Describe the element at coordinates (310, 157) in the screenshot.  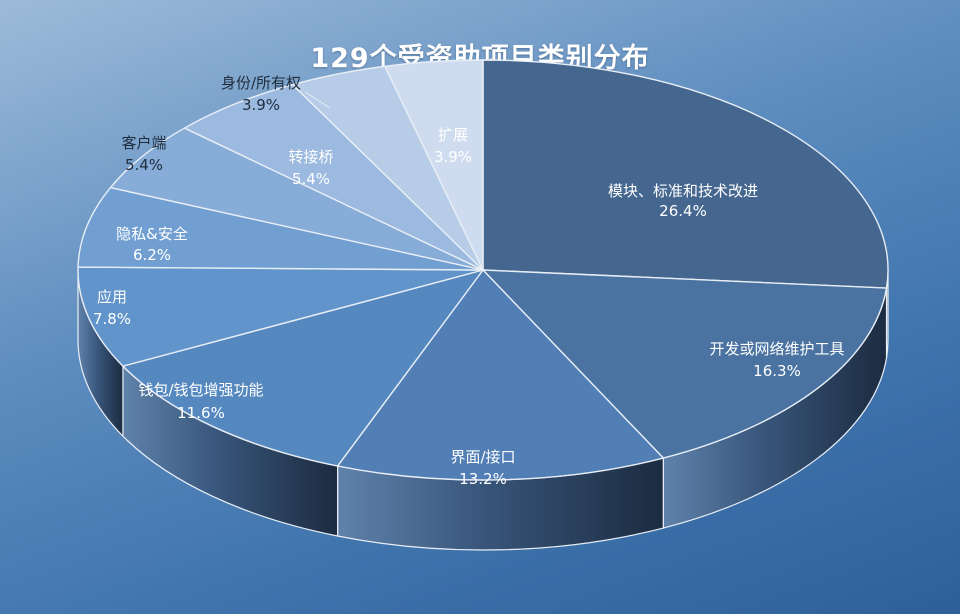
I see `slice-label: 转接桥` at that location.